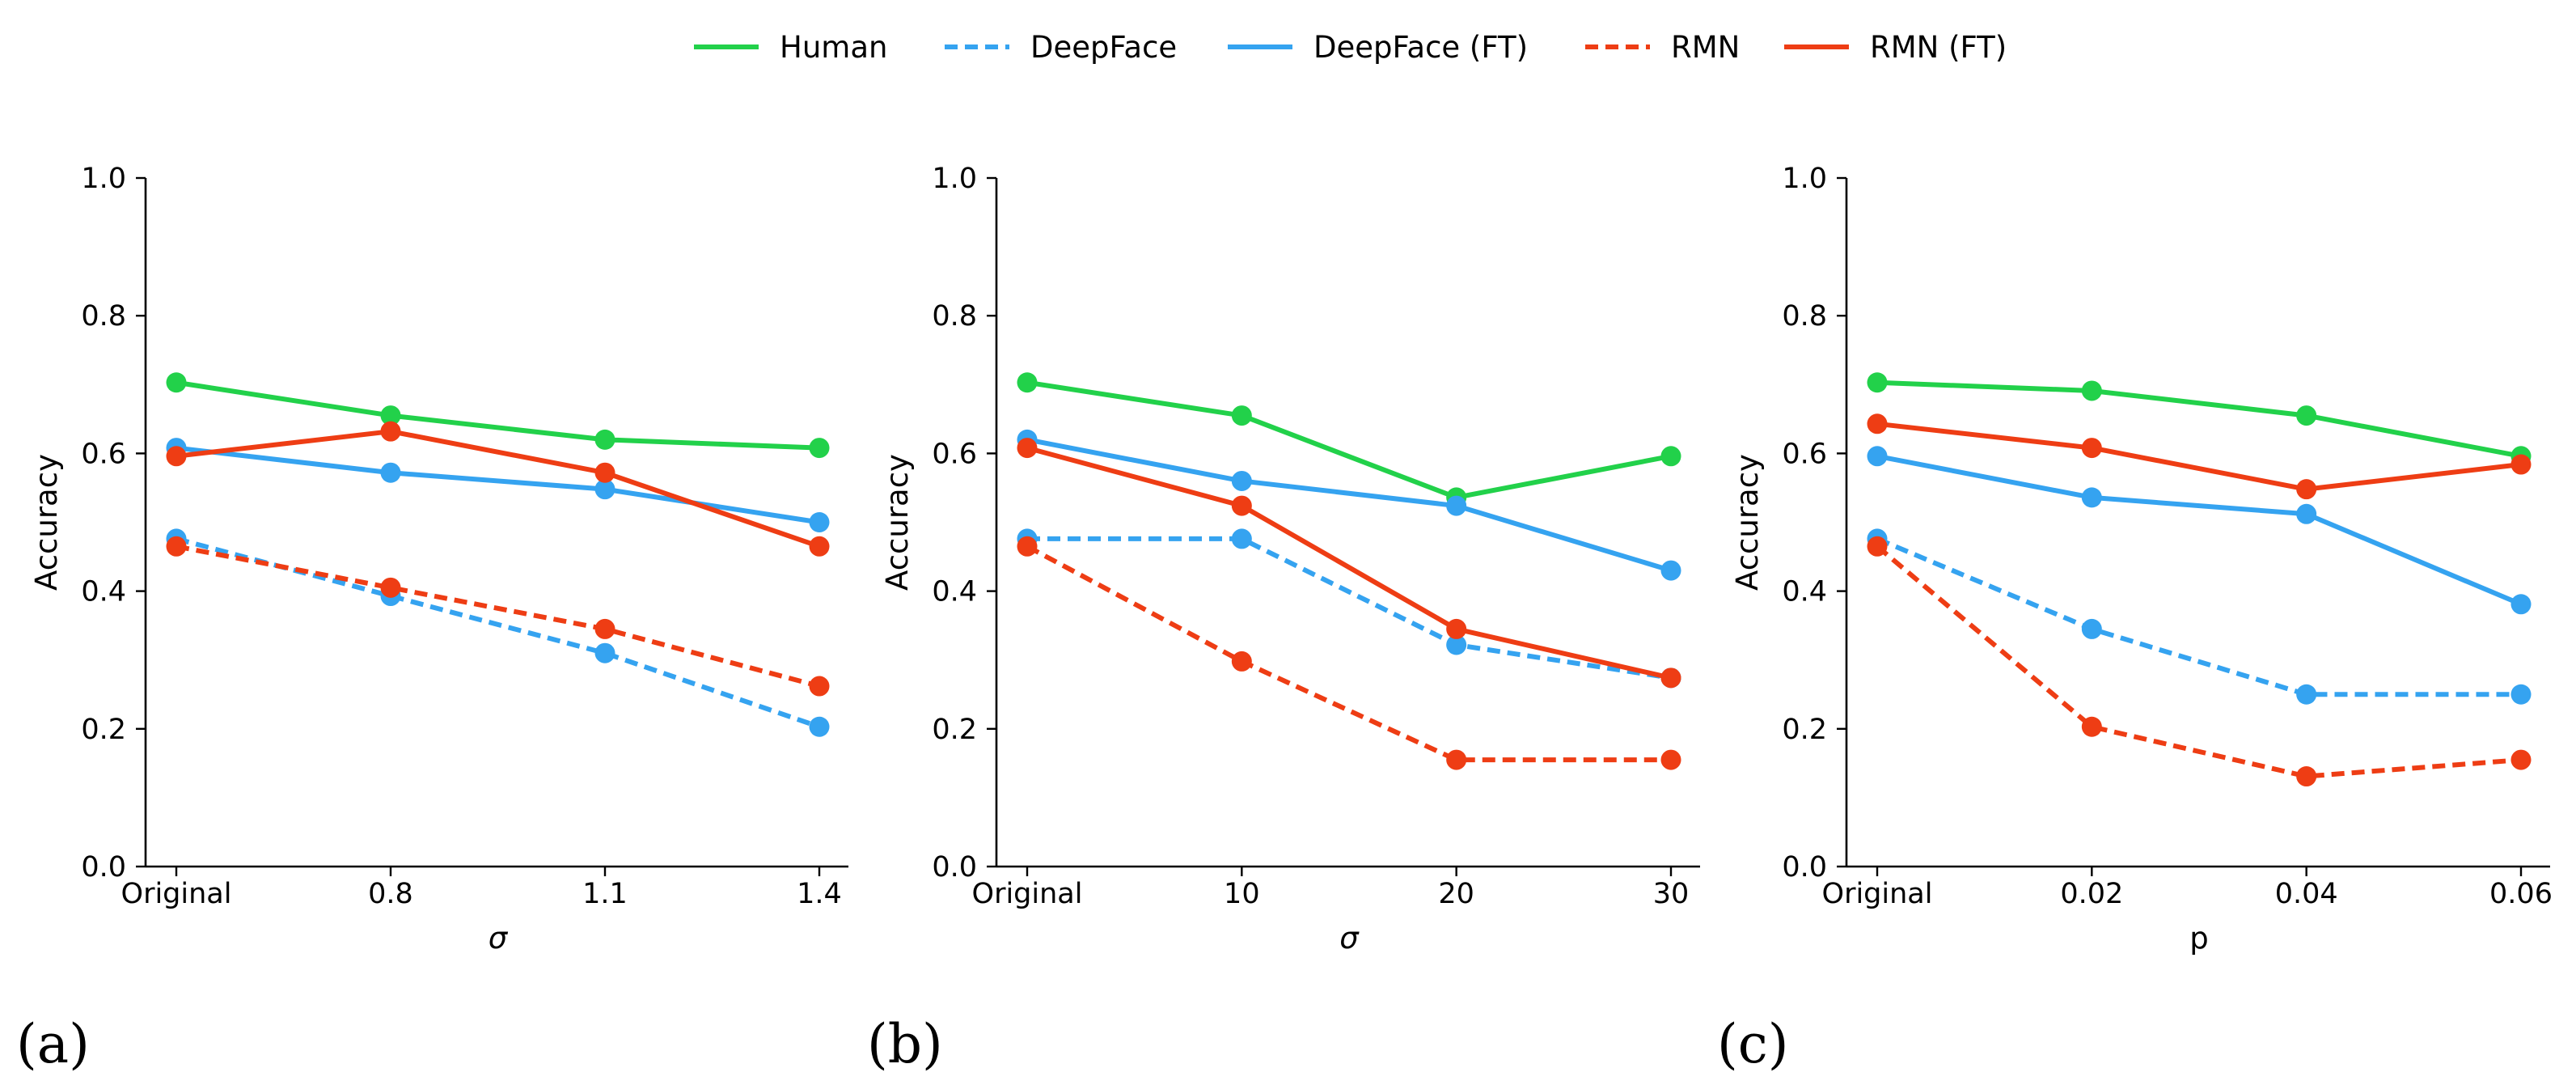  What do you see at coordinates (2092, 894) in the screenshot?
I see `x-tick-label: 0.02` at bounding box center [2092, 894].